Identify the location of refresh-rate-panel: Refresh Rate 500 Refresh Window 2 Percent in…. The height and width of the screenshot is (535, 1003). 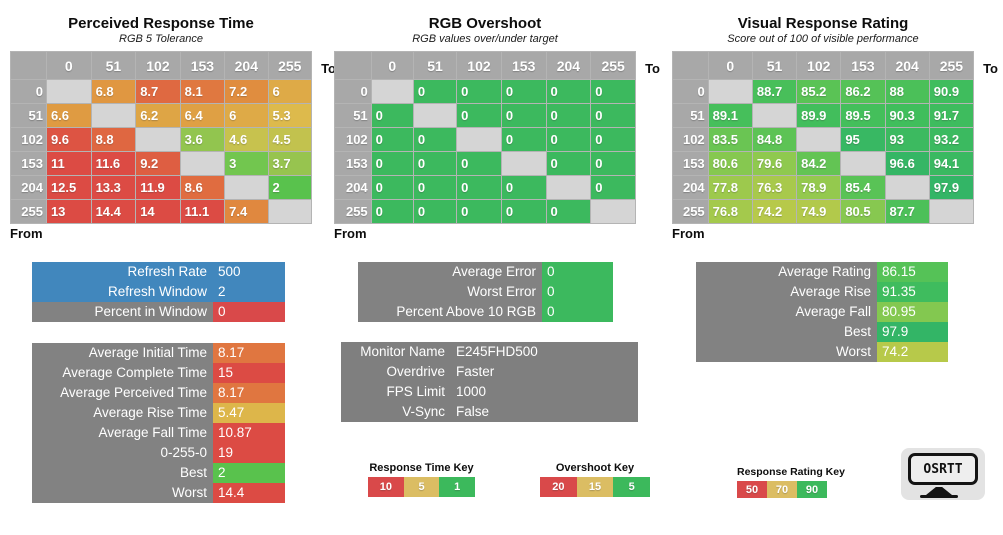
(158, 292).